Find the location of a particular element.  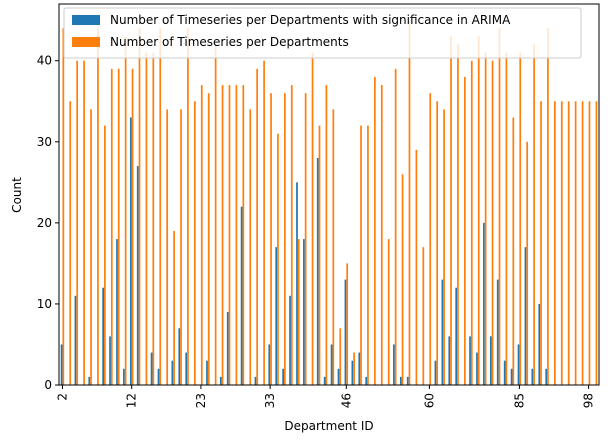

x-tick-label: 33 is located at coordinates (270, 400).